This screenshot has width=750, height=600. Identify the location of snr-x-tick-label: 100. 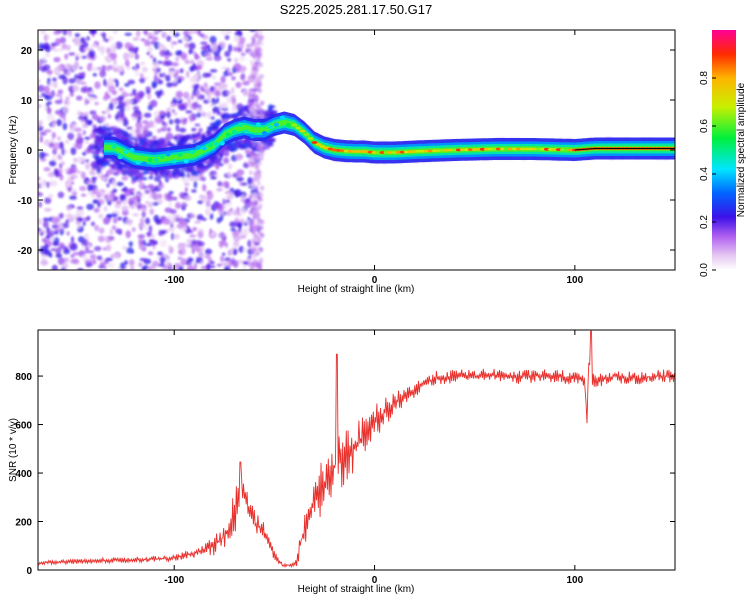
(574, 580).